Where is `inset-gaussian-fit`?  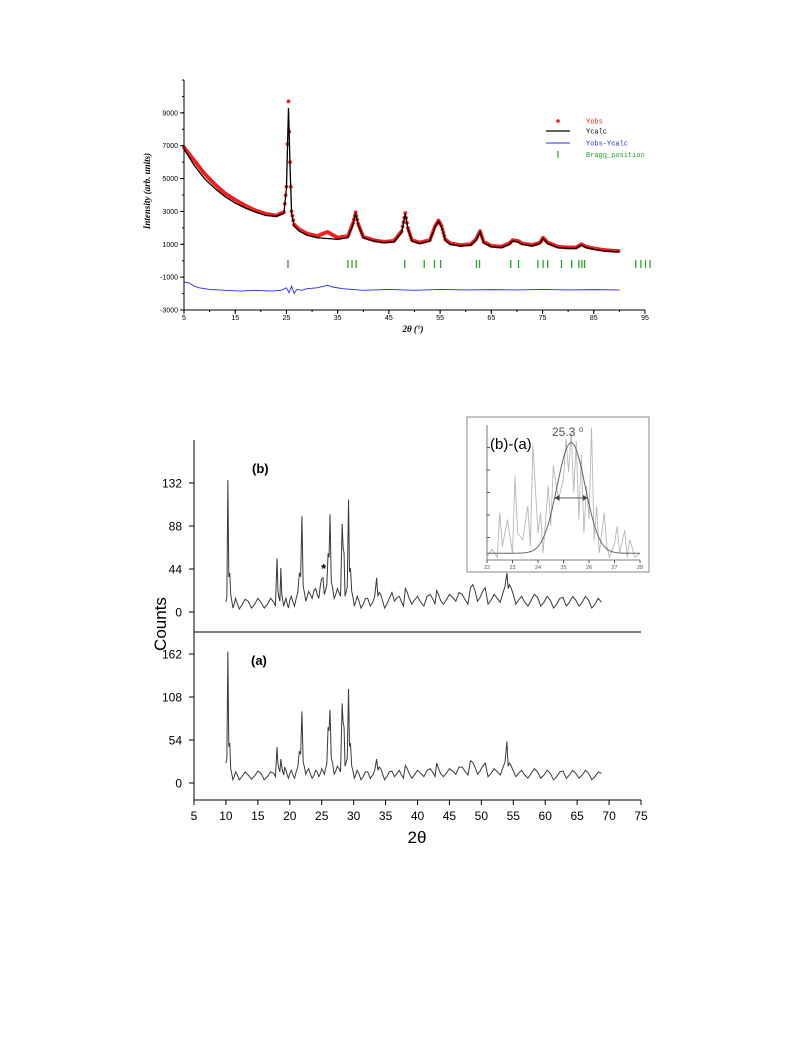 inset-gaussian-fit is located at coordinates (564, 498).